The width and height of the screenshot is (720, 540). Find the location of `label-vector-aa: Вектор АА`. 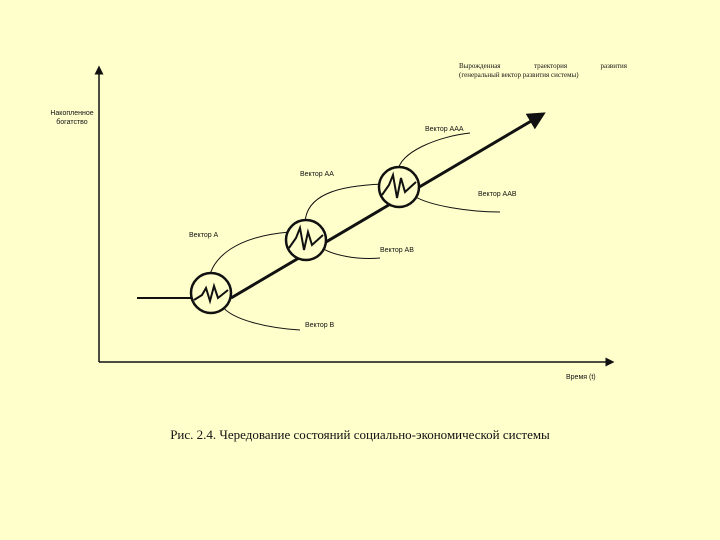

label-vector-aa: Вектор АА is located at coordinates (317, 174).